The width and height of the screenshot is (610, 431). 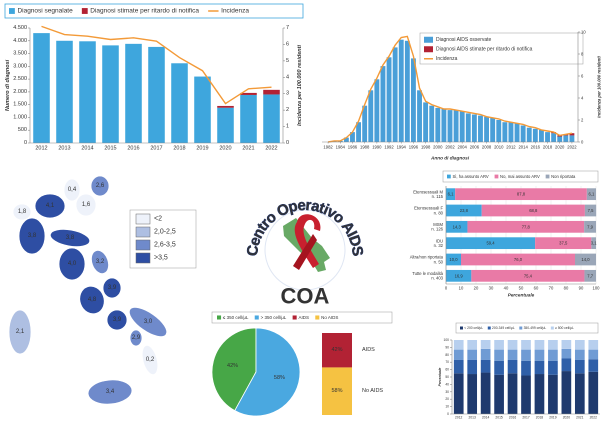 I want to click on y-tick-label: 2.500, so click(x=20, y=79).